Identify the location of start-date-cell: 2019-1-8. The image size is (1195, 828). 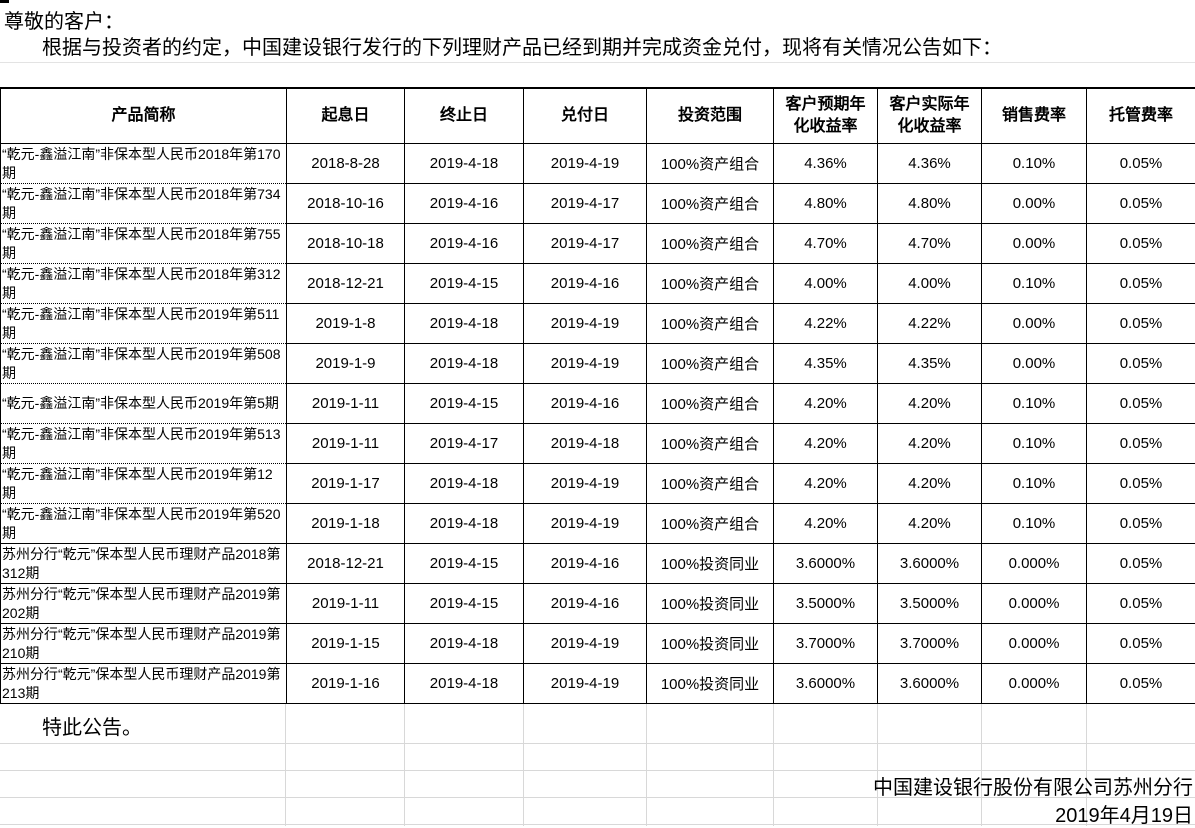
(346, 324).